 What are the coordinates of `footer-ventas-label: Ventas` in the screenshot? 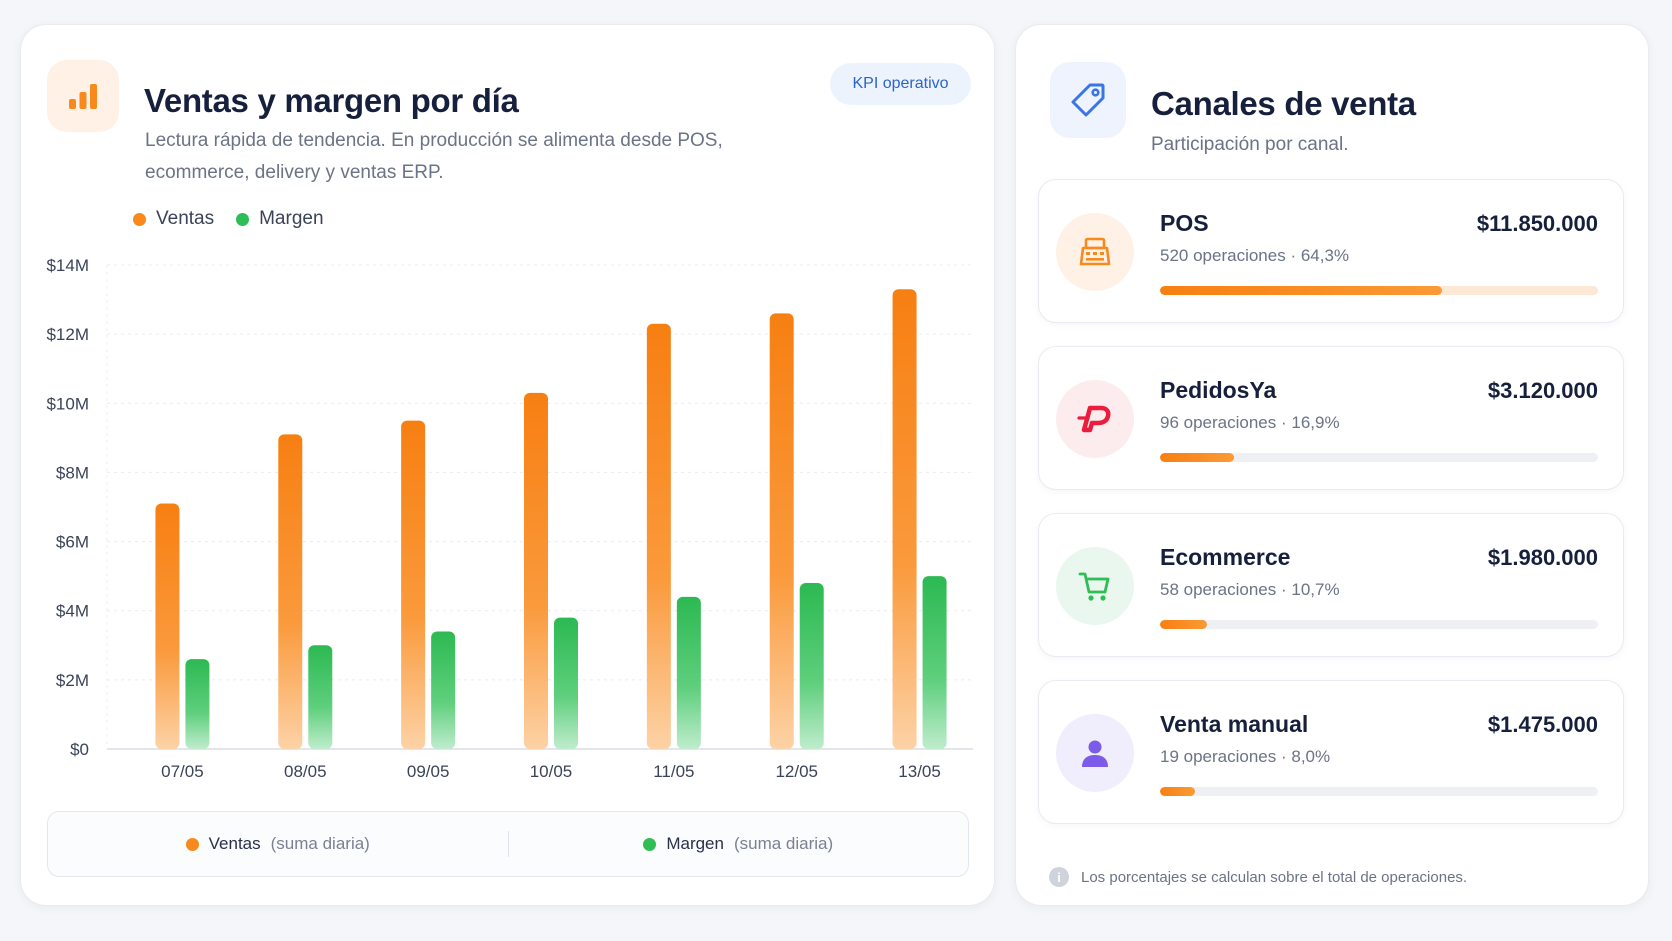 It's located at (234, 843).